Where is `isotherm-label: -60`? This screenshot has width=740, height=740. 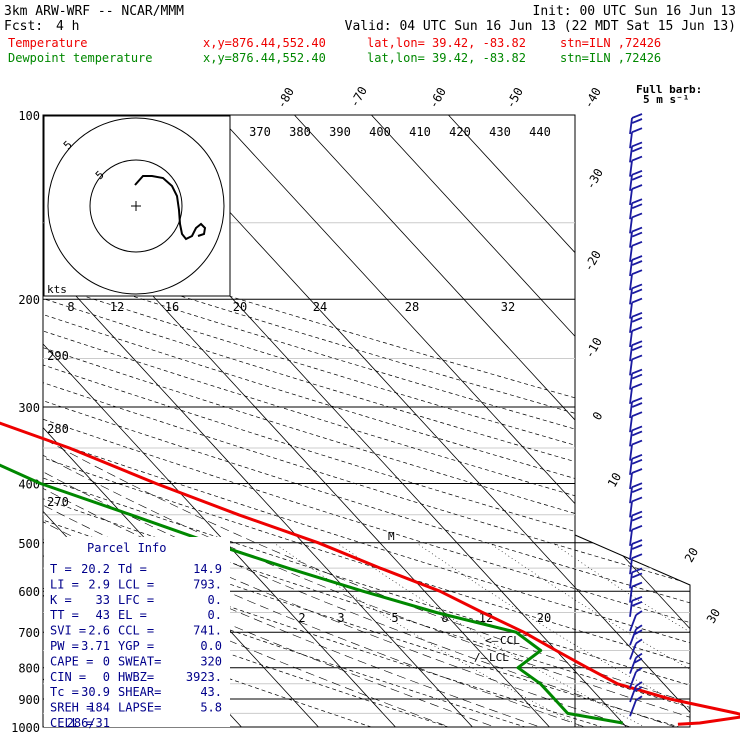 isotherm-label: -60 is located at coordinates (437, 98).